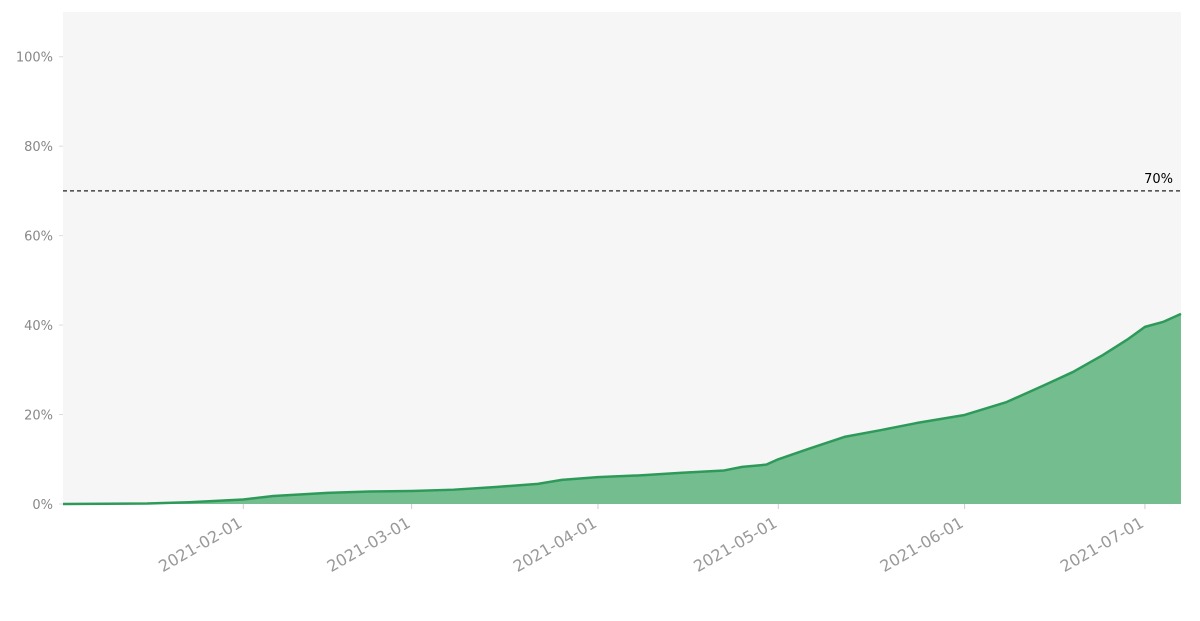 This screenshot has width=1200, height=621. What do you see at coordinates (38, 326) in the screenshot?
I see `y-tick-label: 40%` at bounding box center [38, 326].